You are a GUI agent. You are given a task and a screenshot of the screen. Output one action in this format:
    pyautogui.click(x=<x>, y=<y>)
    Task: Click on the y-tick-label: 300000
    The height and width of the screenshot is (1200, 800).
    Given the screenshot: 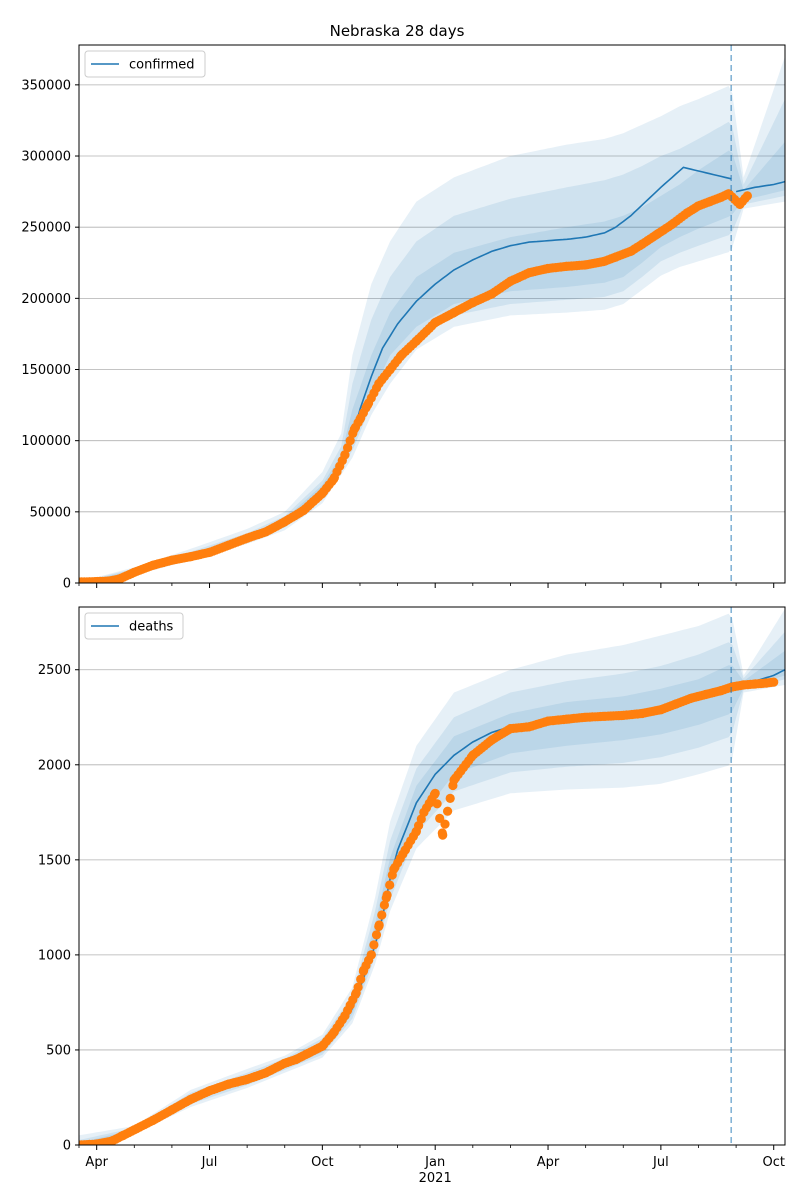 What is the action you would take?
    pyautogui.click(x=46, y=157)
    